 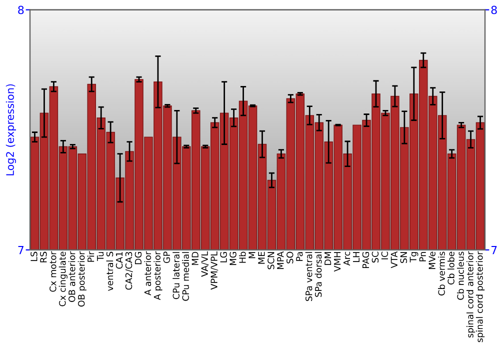 What do you see at coordinates (451, 268) in the screenshot?
I see `x-tick-label: Cb lobe` at bounding box center [451, 268].